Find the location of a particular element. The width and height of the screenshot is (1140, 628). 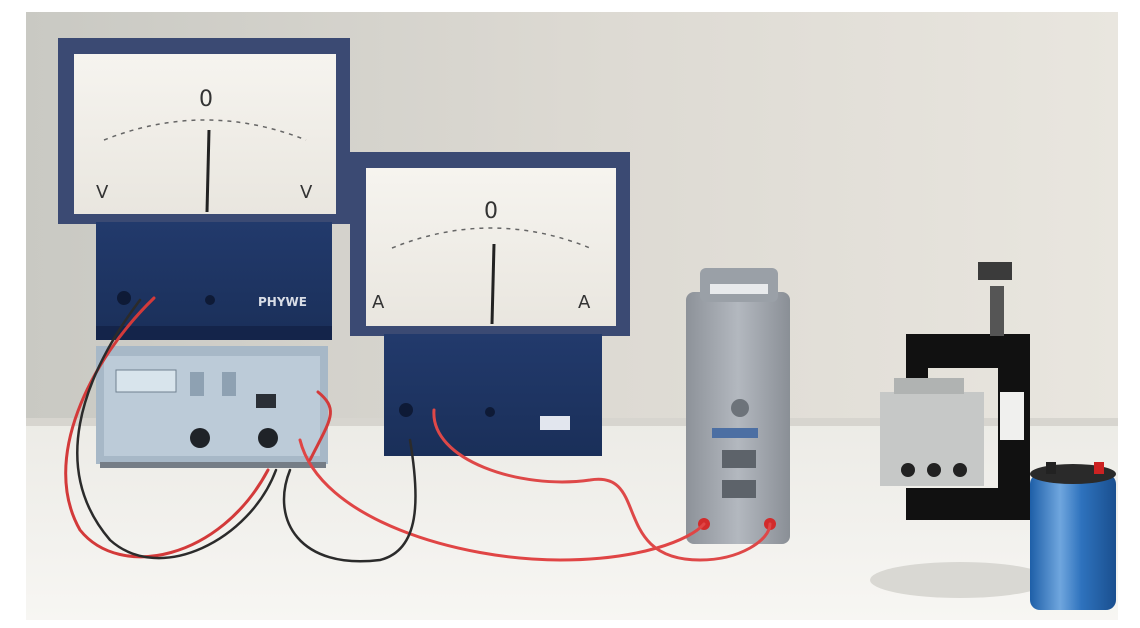

ammeter-scale-arc is located at coordinates (491, 238).